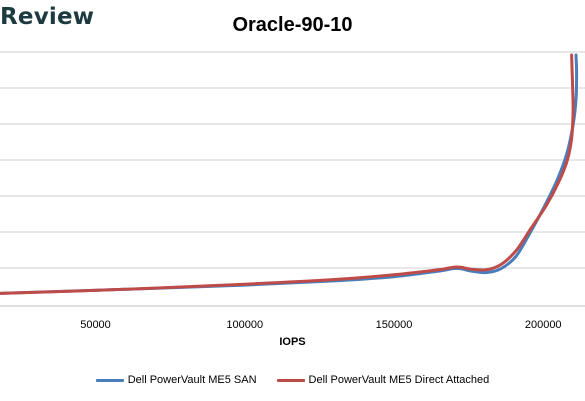 Image resolution: width=585 pixels, height=401 pixels. I want to click on legend-item-san: Dell PowerVault ME5 SAN, so click(176, 380).